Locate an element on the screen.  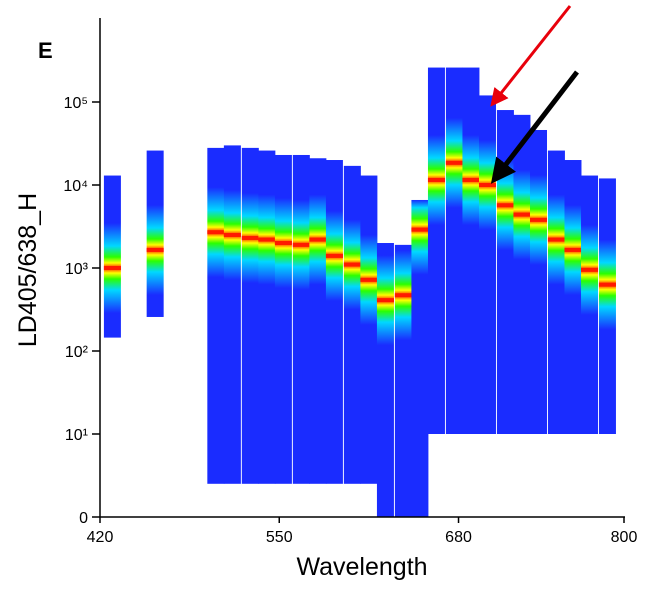
y-tick-label: 10² is located at coordinates (77, 352).